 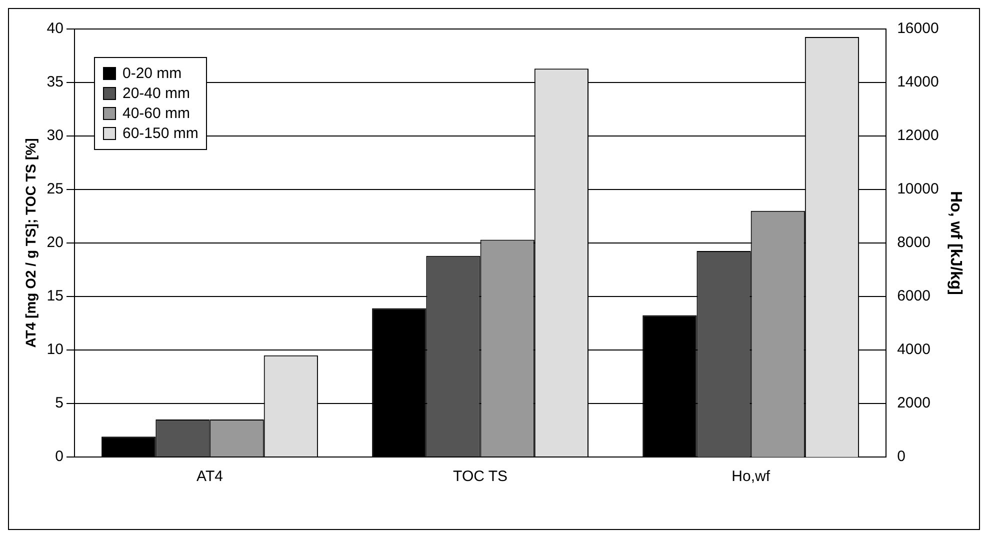 I want to click on y2-tick-label: 10000, so click(x=918, y=189).